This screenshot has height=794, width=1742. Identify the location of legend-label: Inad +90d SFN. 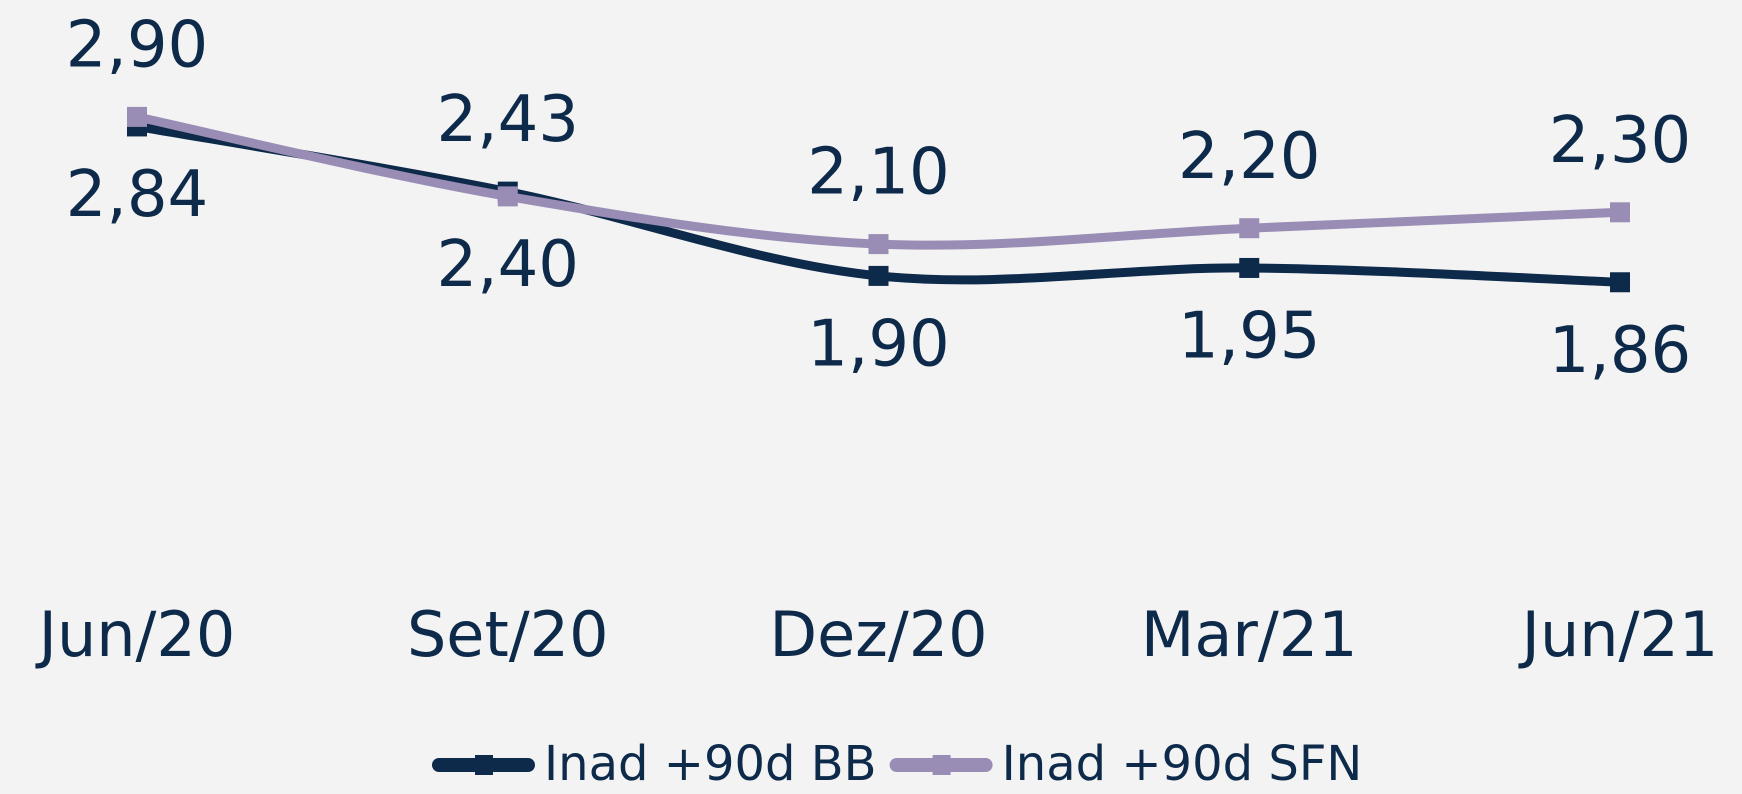
(1182, 764).